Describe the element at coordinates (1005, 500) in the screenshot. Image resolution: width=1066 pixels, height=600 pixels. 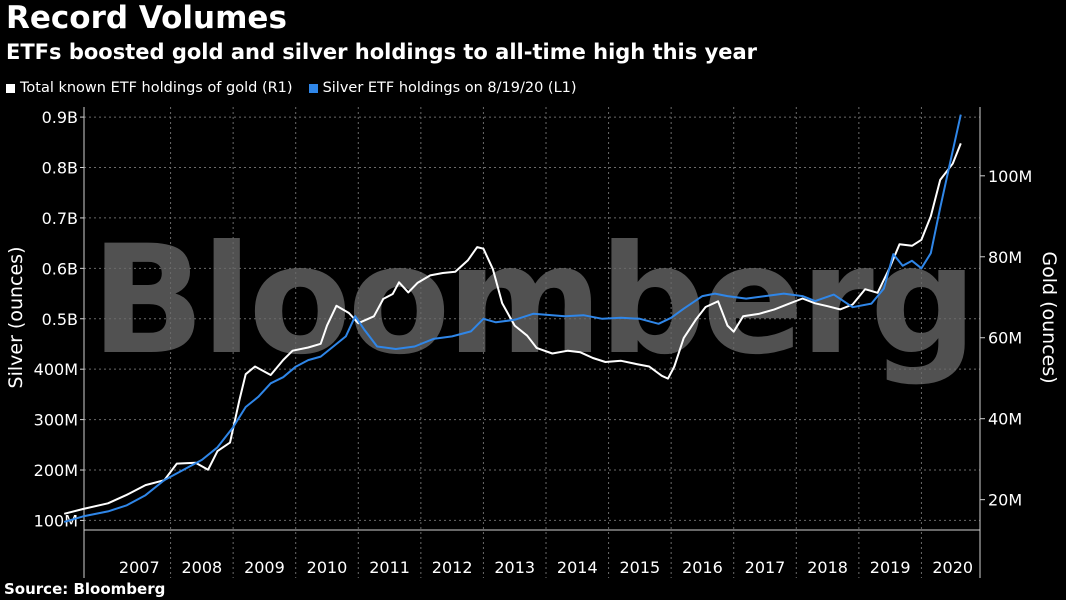
I see `right-axis-tick-label: 20M` at that location.